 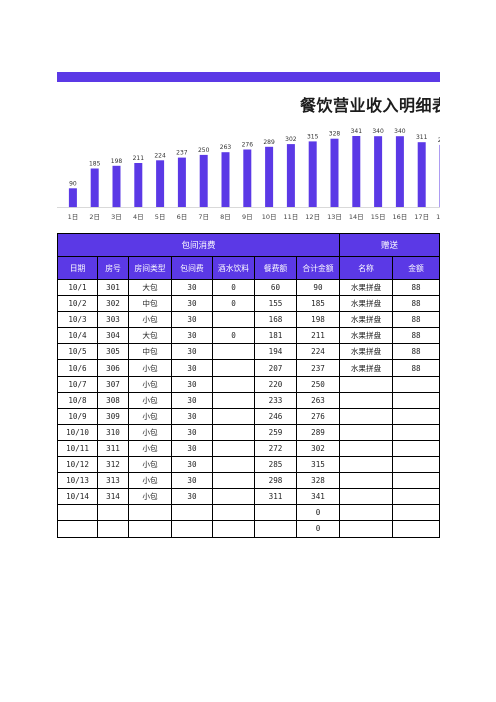 I want to click on cell-meal: 285, so click(x=275, y=465).